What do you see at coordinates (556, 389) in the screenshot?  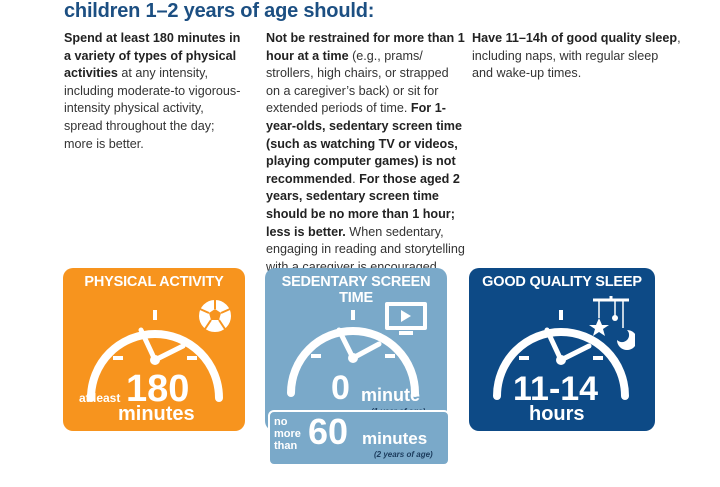 I see `sleep-value: 11-14` at bounding box center [556, 389].